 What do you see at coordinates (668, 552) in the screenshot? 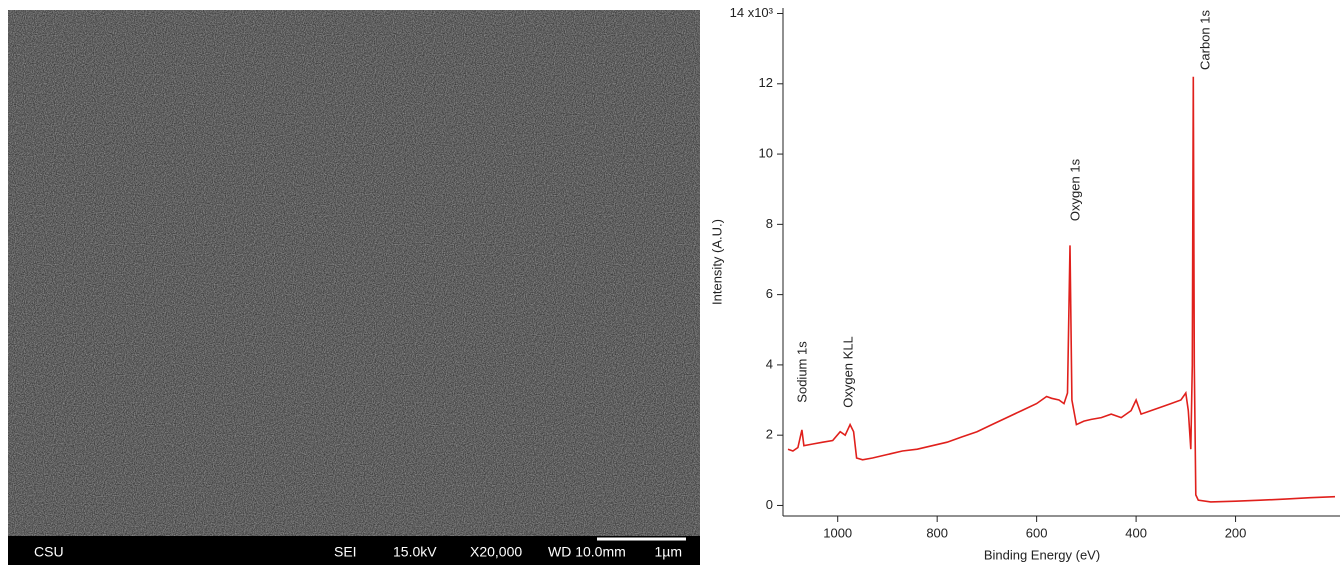
I see `scale-label: 1µm` at bounding box center [668, 552].